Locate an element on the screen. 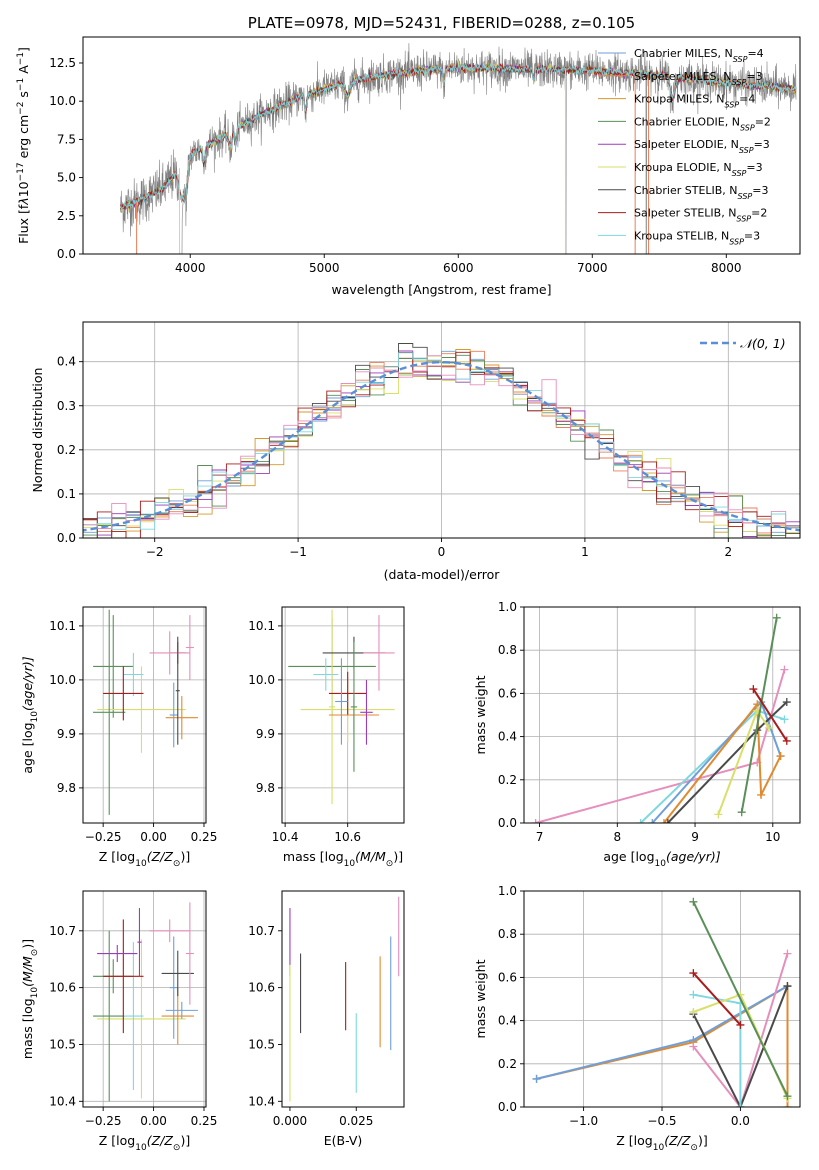 The image size is (819, 1170). x-tick-label: 2 is located at coordinates (728, 552).